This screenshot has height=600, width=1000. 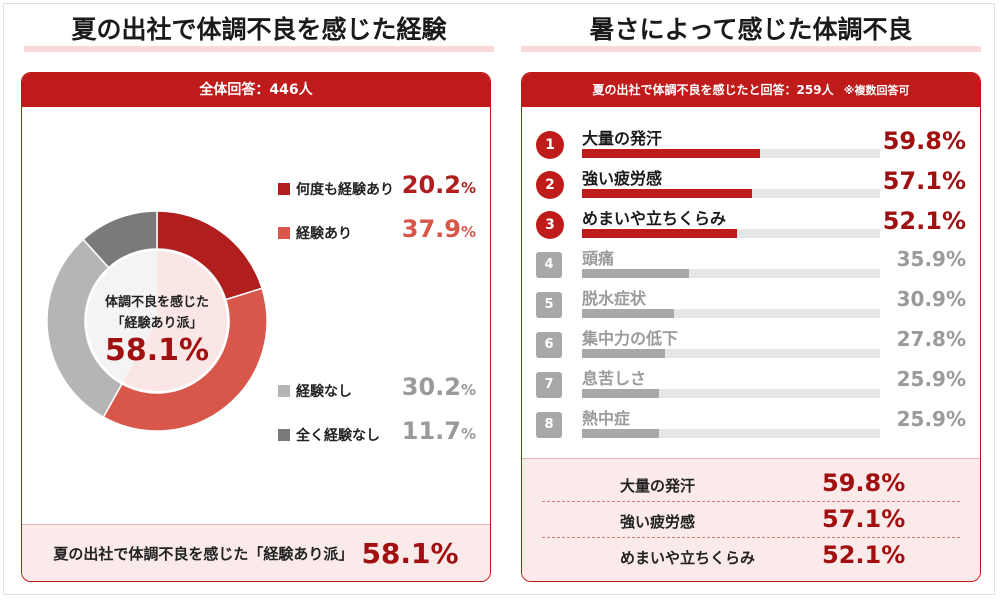 I want to click on left-card-header: 全体回答：446人, so click(x=256, y=90).